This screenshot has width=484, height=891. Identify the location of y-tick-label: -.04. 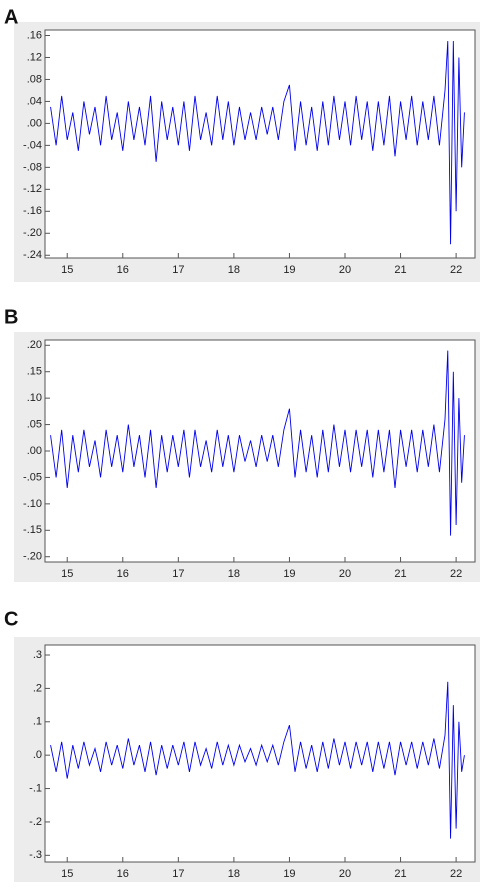
(32, 145).